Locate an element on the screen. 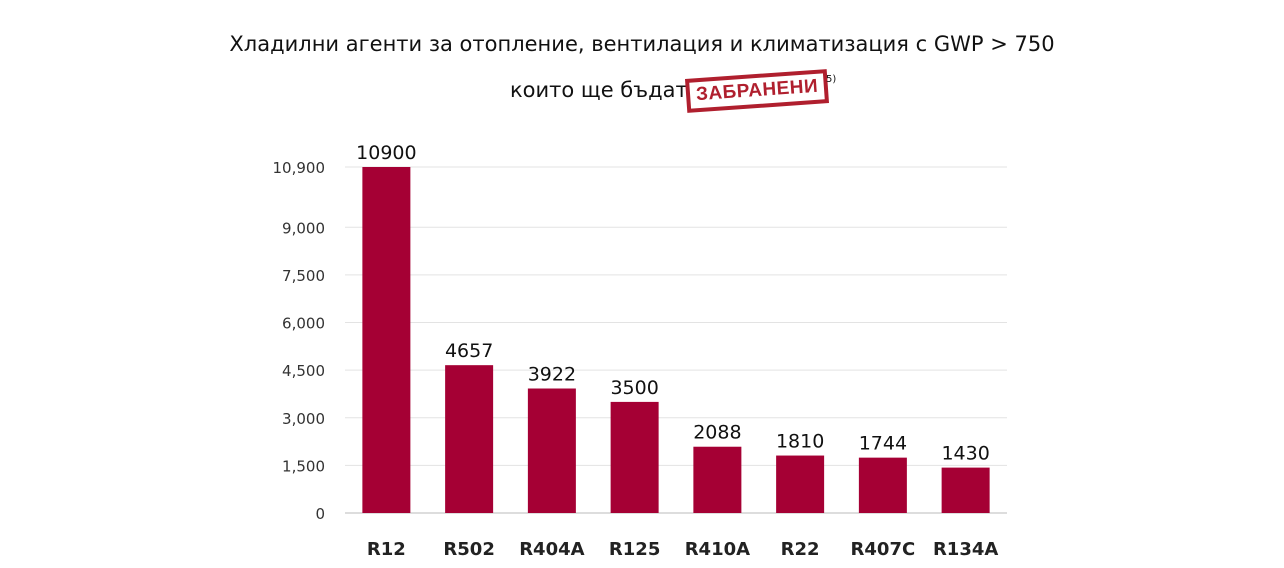  y-tick-label: 1,500 is located at coordinates (303, 466).